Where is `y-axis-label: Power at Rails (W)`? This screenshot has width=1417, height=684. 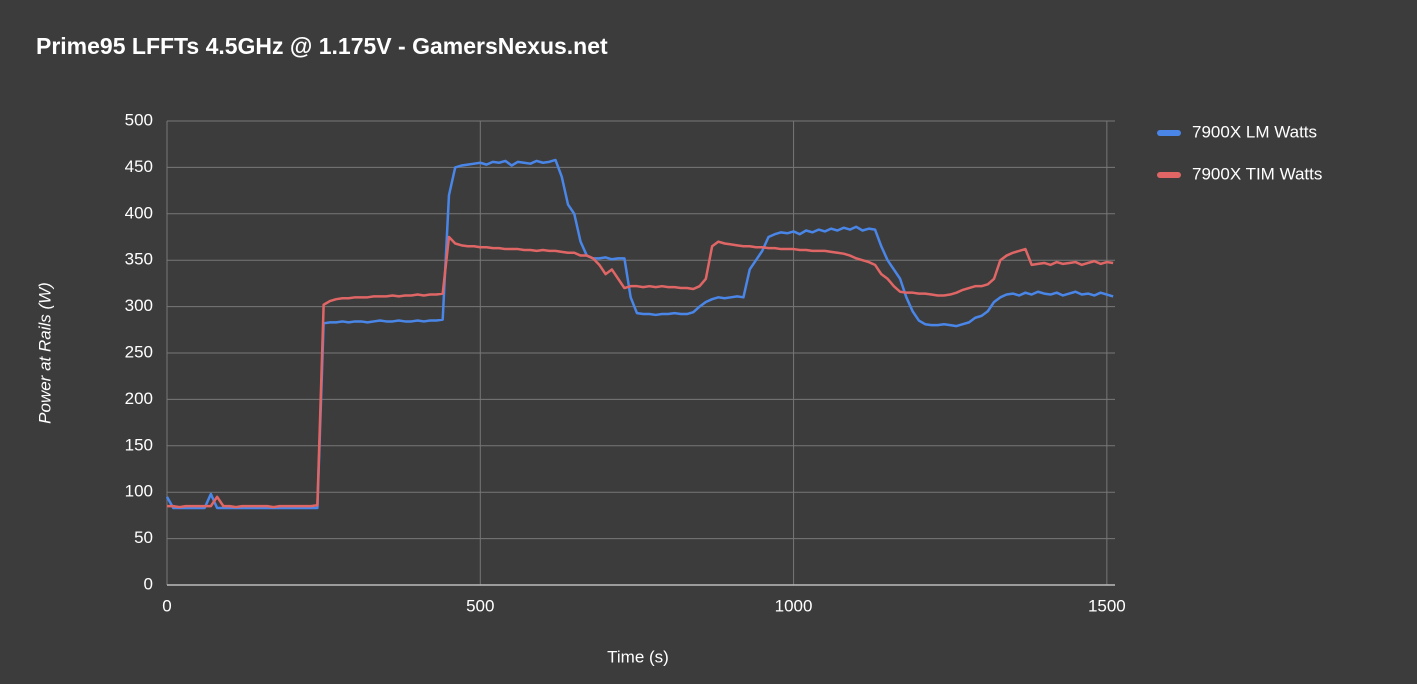 y-axis-label: Power at Rails (W) is located at coordinates (44, 353).